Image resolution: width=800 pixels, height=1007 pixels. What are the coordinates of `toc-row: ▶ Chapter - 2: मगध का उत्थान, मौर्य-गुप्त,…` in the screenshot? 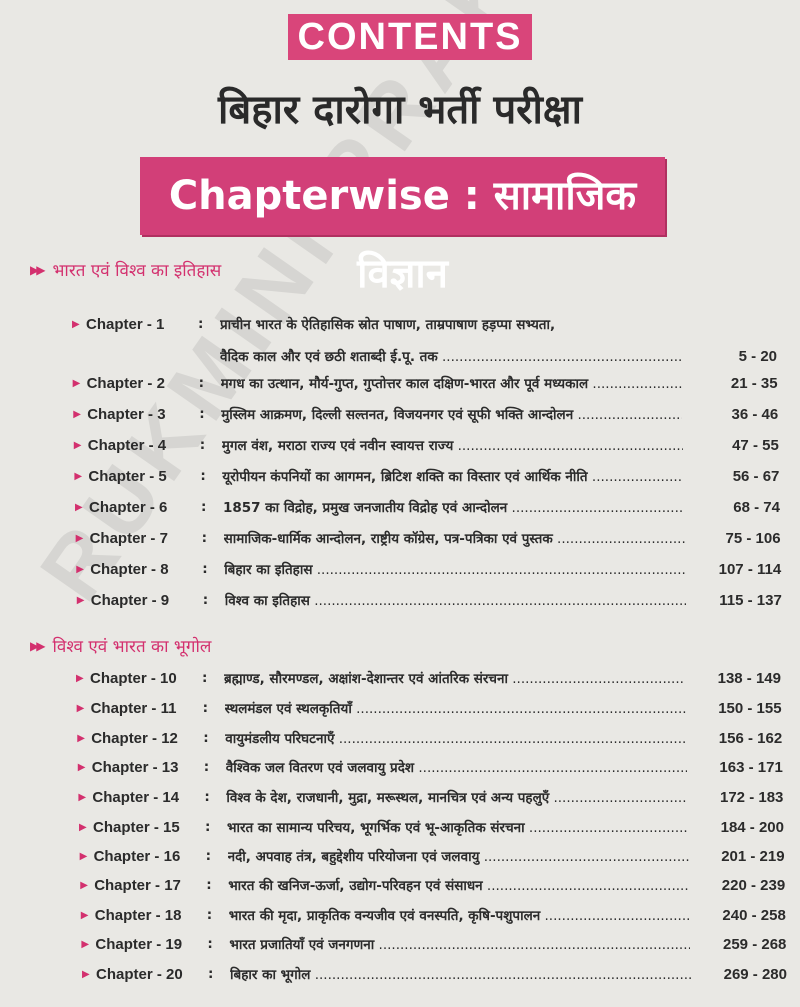 It's located at (425, 383).